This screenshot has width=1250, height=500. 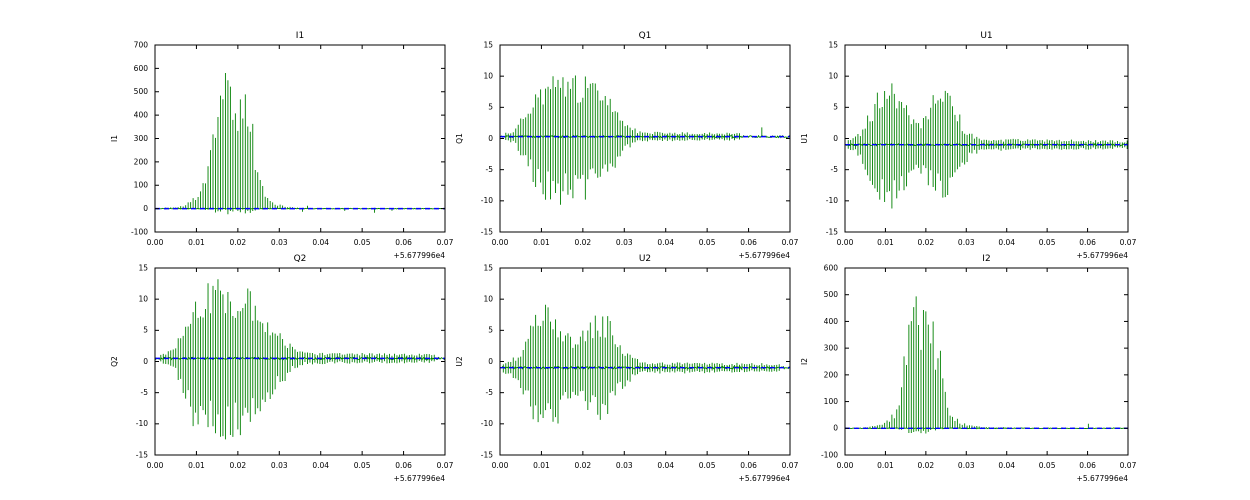 What do you see at coordinates (141, 68) in the screenshot?
I see `y-tick-label: 600` at bounding box center [141, 68].